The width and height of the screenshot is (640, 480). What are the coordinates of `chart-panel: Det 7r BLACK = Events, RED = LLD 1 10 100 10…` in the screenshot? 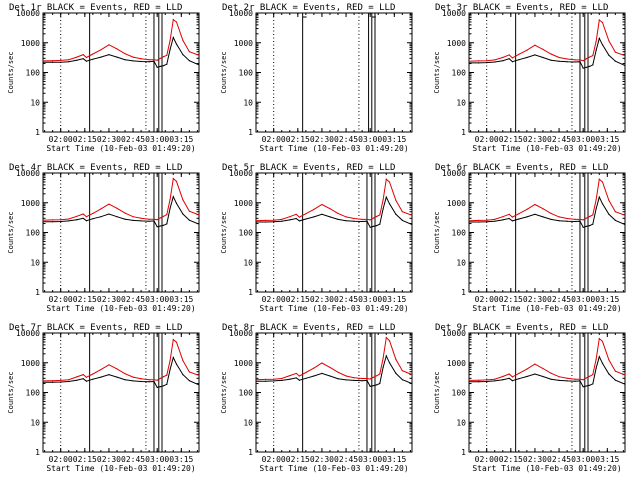 It's located at (103, 398).